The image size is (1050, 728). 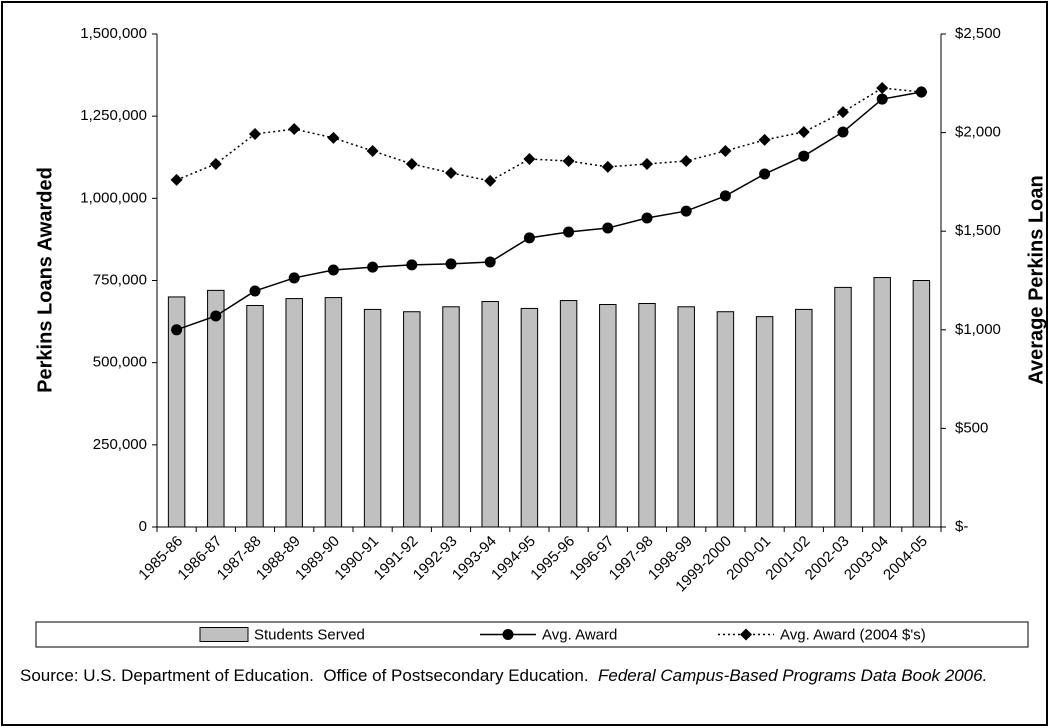 I want to click on y-tick-label: 1,000,000, so click(x=113, y=197).